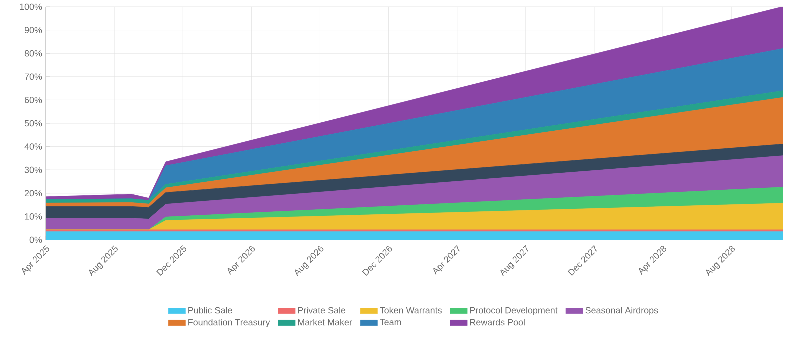  I want to click on legend-label: Token Warrants, so click(411, 310).